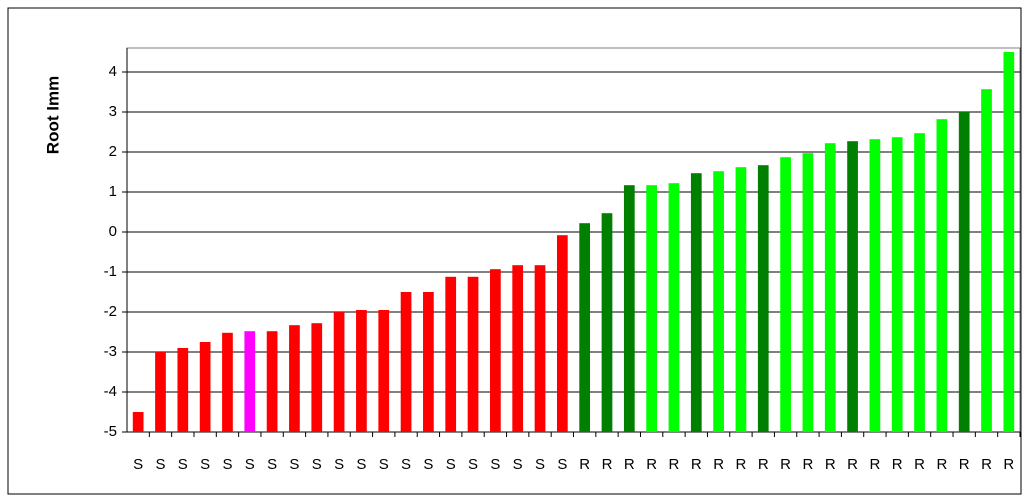 The width and height of the screenshot is (1030, 502). I want to click on y-tick-label: -1, so click(110, 271).